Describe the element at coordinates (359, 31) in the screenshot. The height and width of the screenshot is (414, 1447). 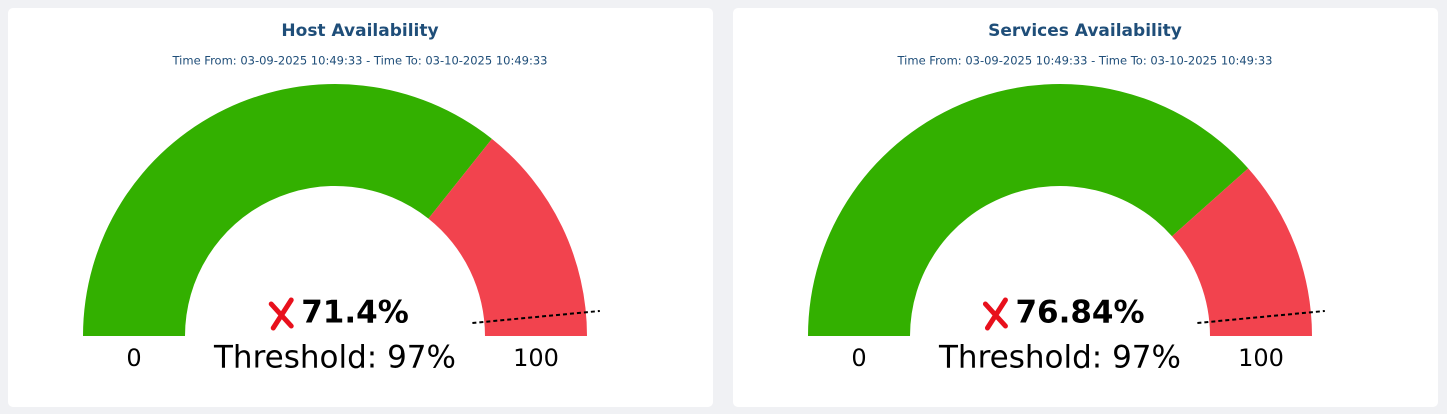
I see `card-title: Host Availability` at that location.